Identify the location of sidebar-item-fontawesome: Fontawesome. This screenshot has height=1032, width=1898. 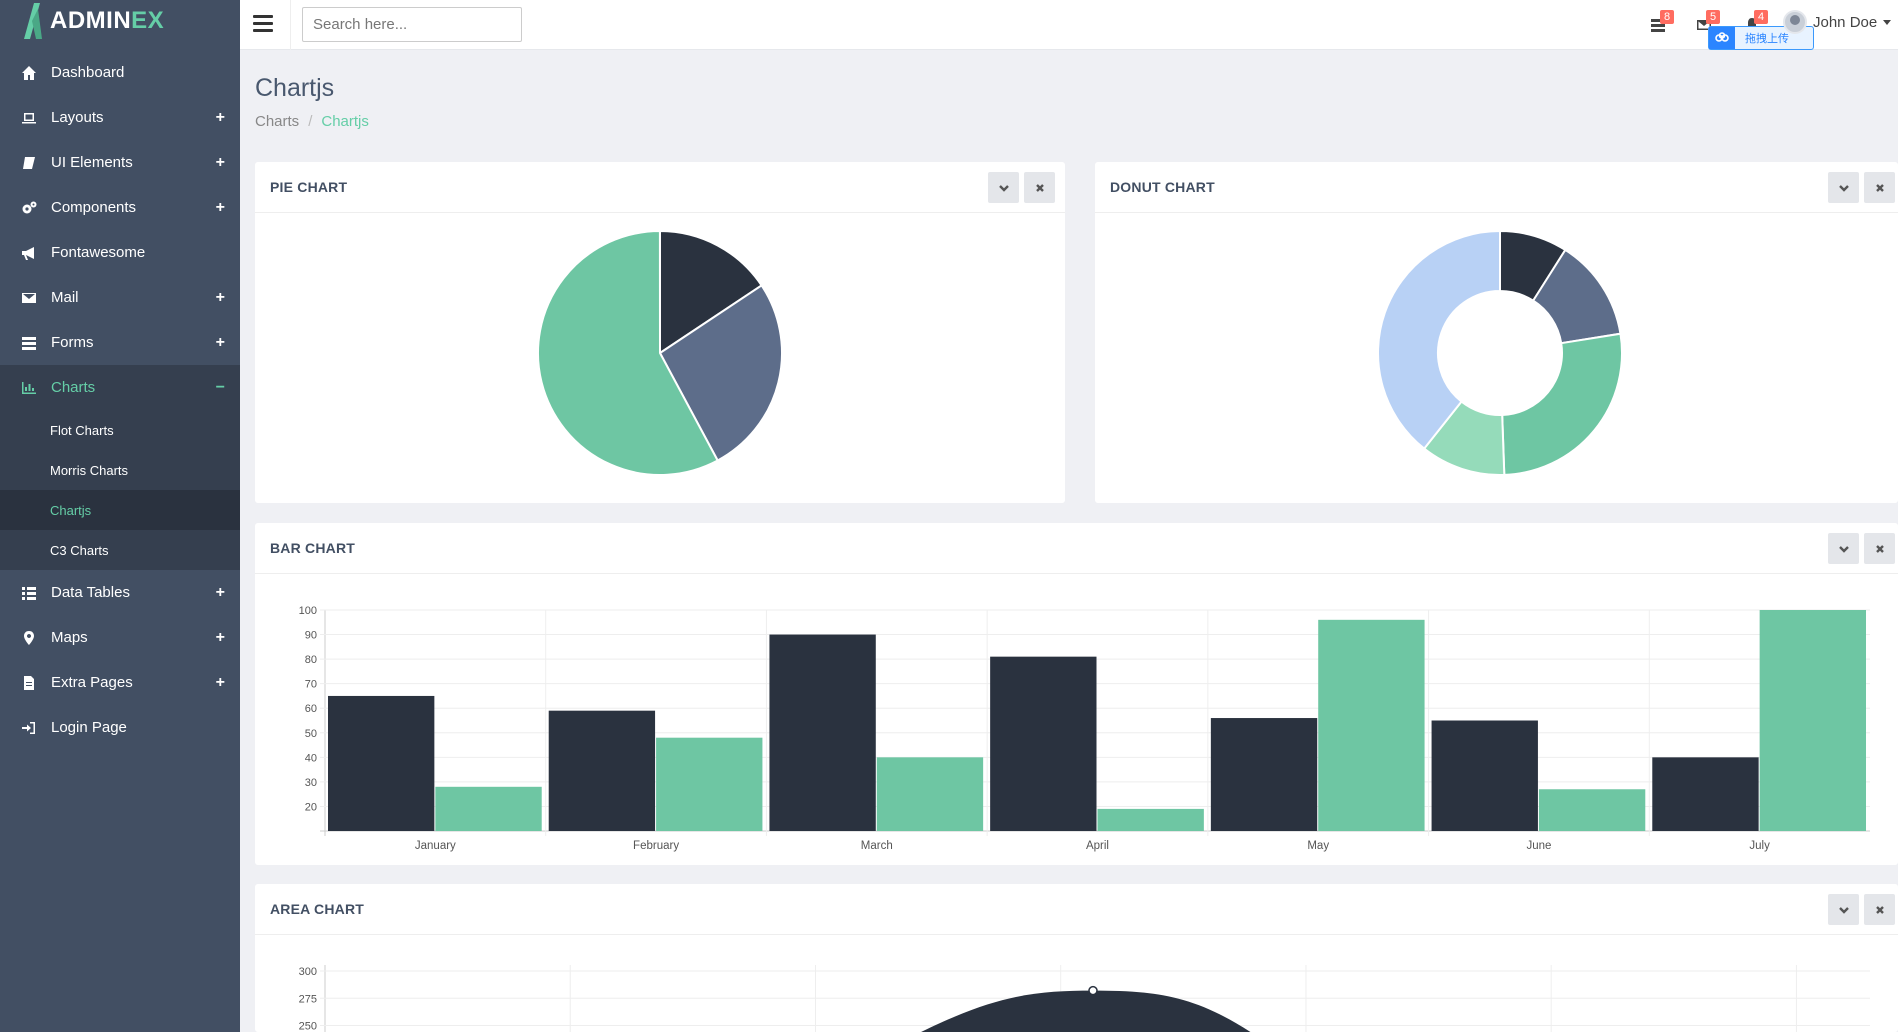
(120, 252).